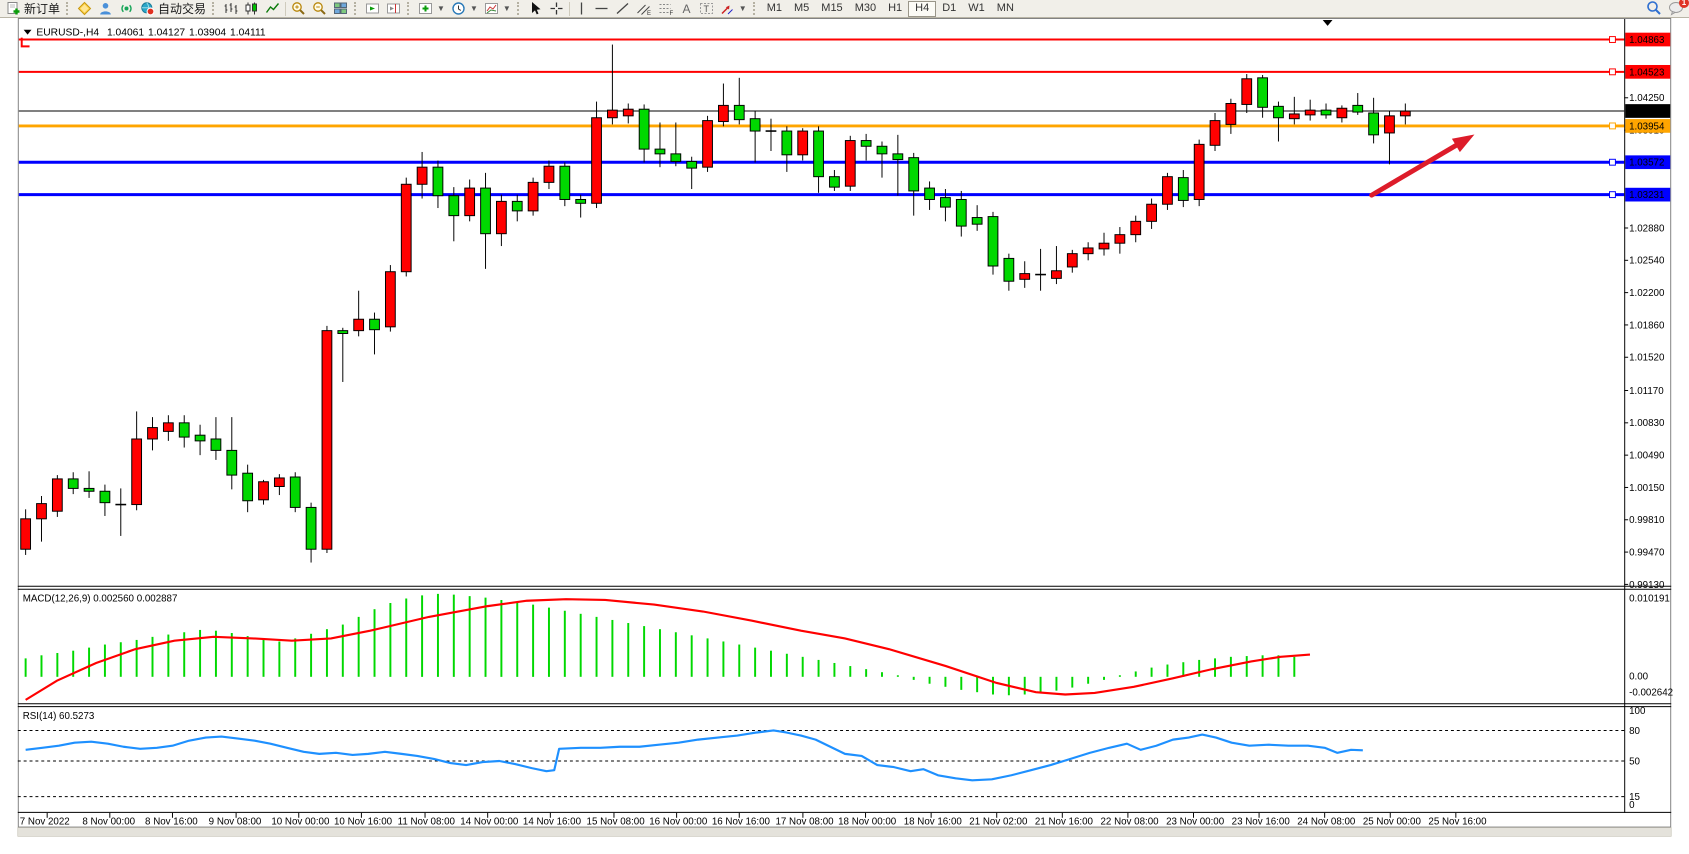  I want to click on mql5-button, so click(84, 9).